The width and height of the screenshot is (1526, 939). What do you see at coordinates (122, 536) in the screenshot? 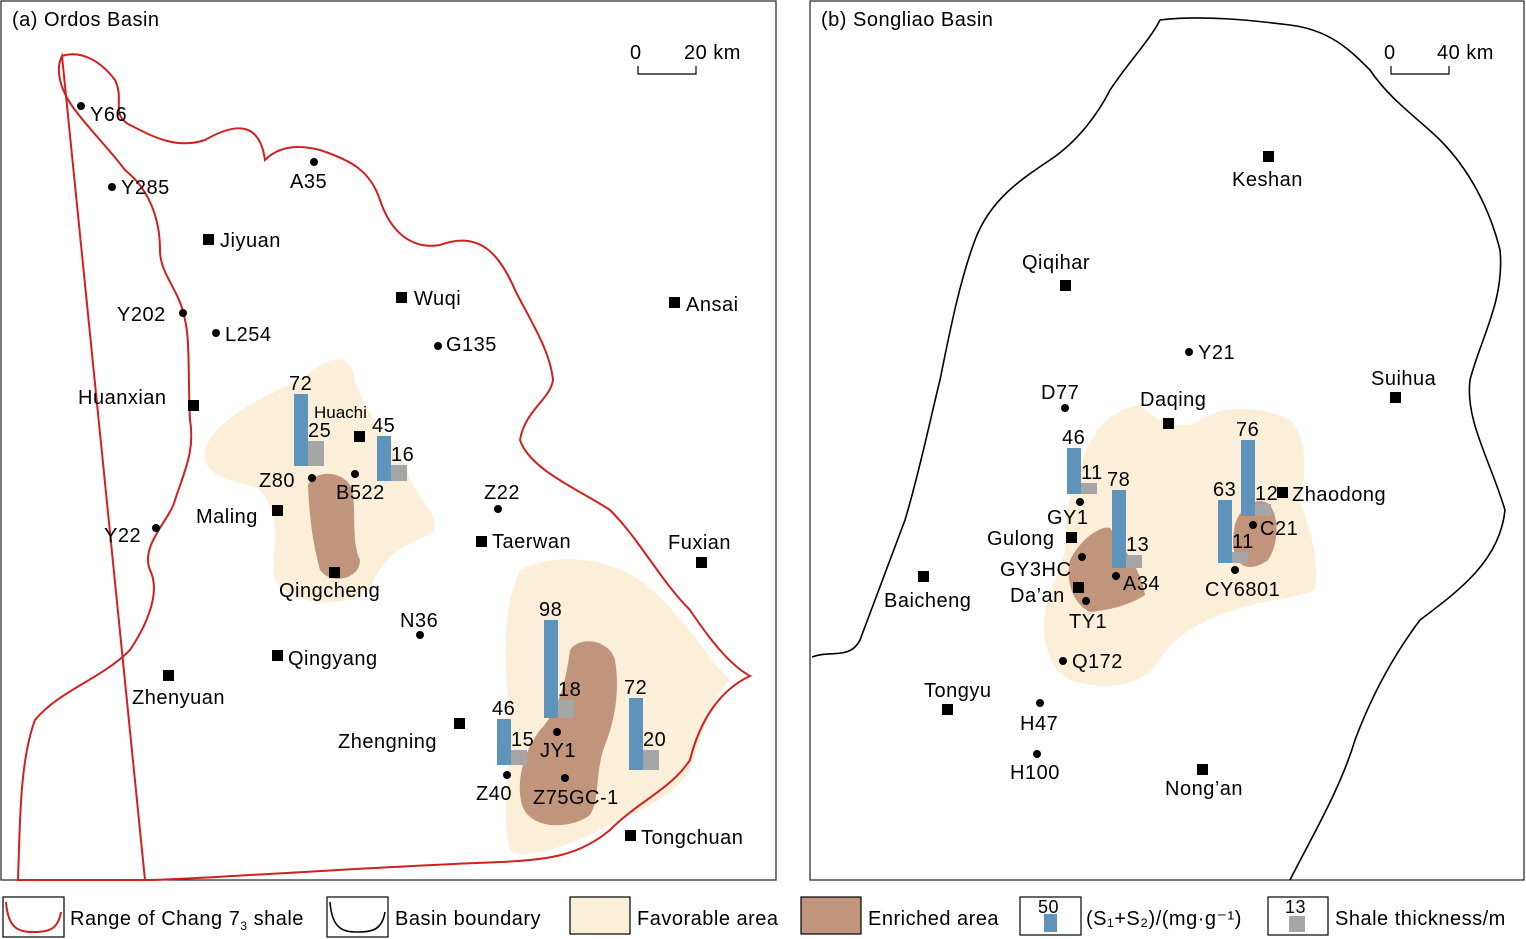
I see `svg-text: Y22` at bounding box center [122, 536].